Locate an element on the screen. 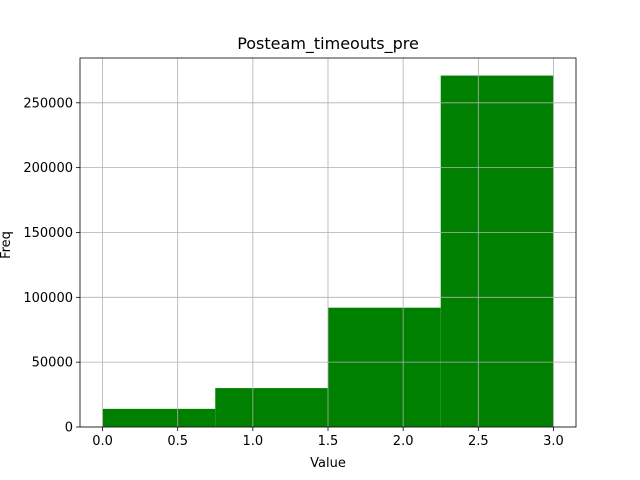  x-tick-label-5: 2.5 is located at coordinates (478, 441).